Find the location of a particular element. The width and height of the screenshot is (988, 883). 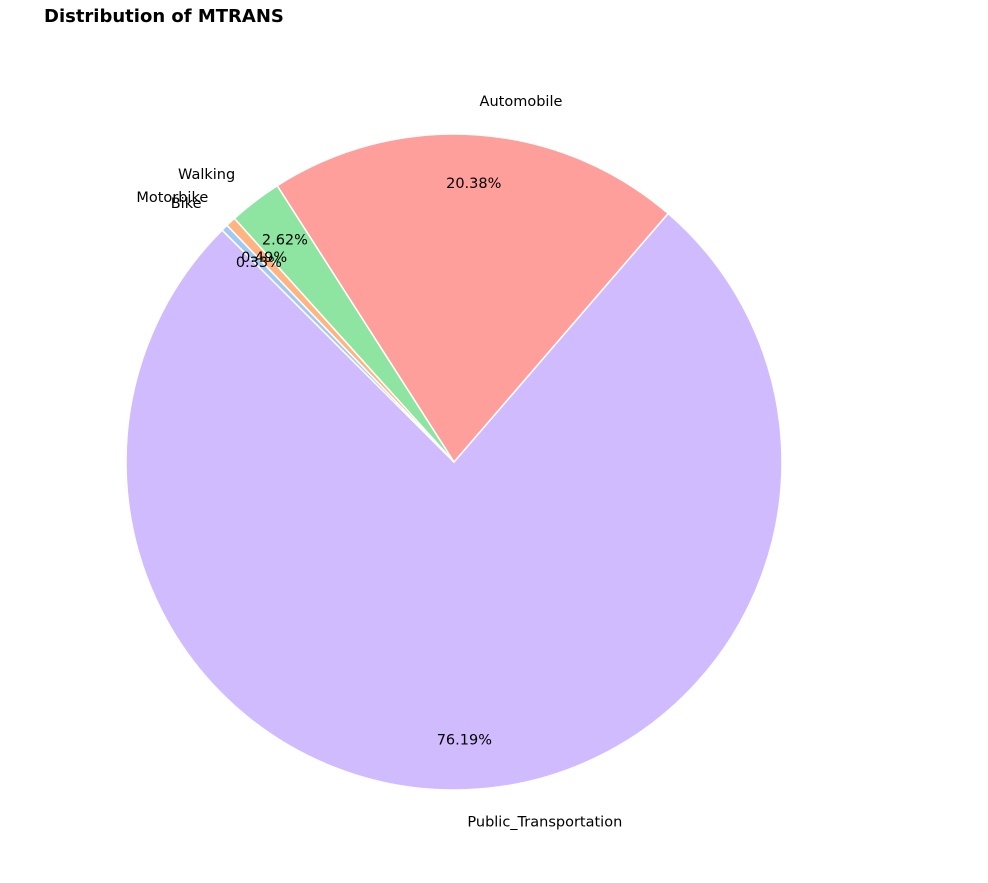

percent-label-walking: 2.62% is located at coordinates (285, 240).